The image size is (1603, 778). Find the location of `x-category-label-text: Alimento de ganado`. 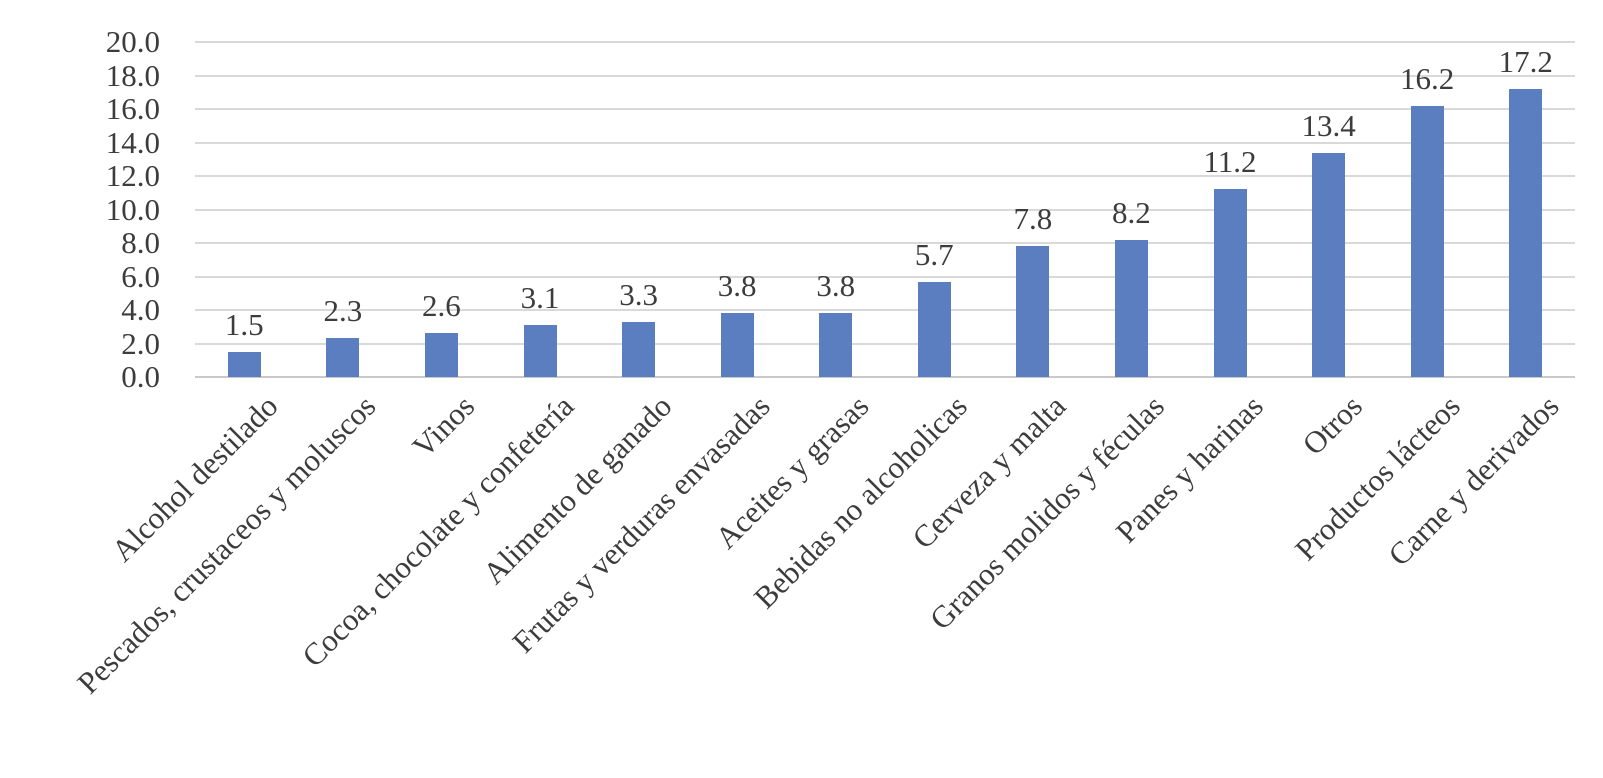

x-category-label-text: Alimento de ganado is located at coordinates (577, 489).